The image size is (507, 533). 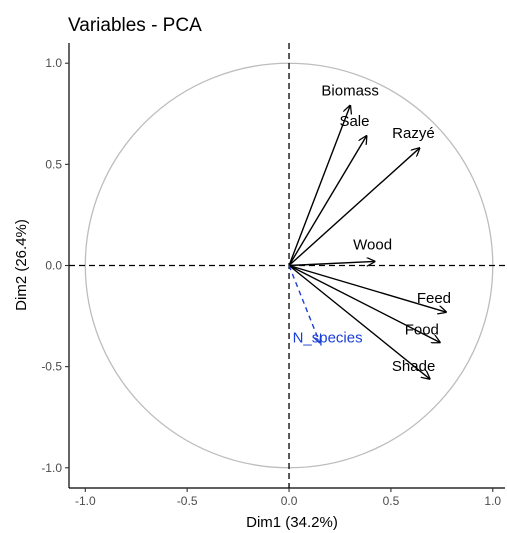 I want to click on y-tick-label: -0.5, so click(x=51, y=367).